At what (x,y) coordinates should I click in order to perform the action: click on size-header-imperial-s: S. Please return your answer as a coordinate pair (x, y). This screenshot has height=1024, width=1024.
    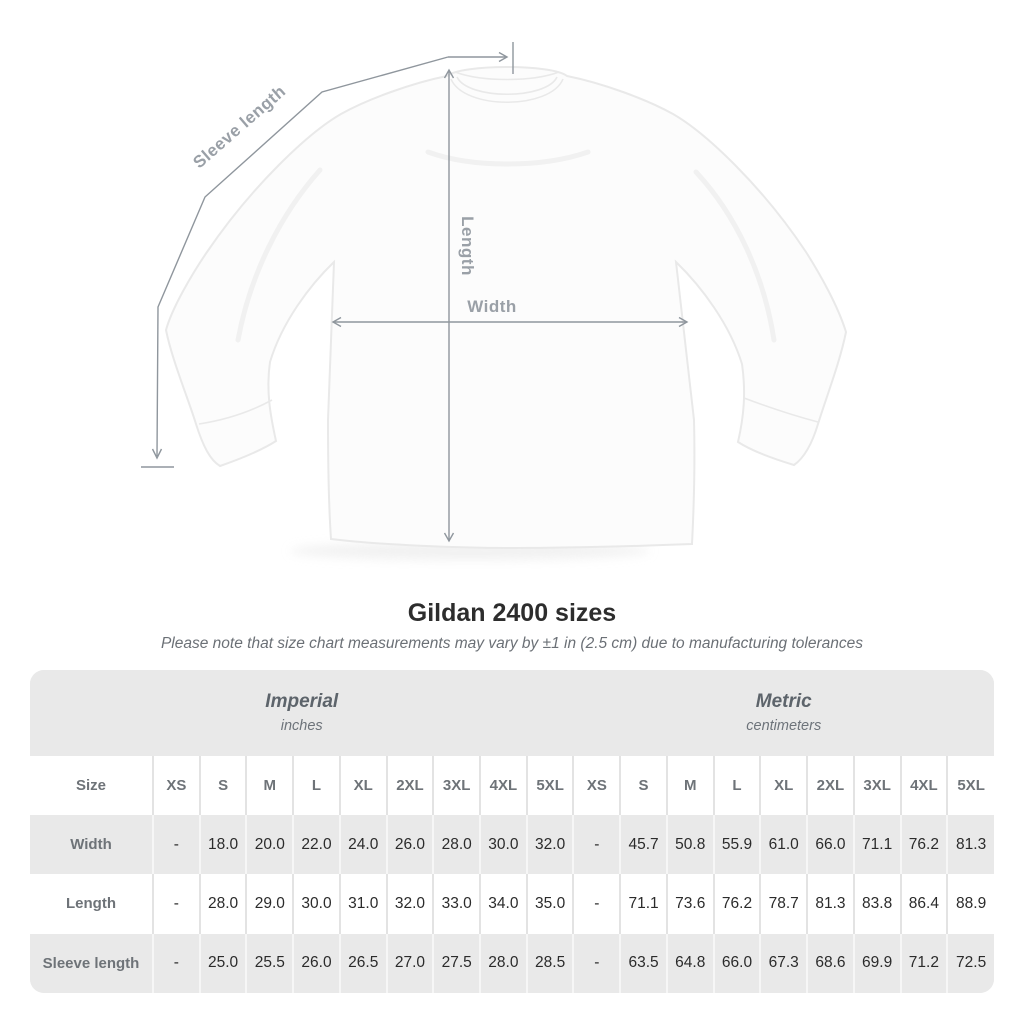
    Looking at the image, I should click on (222, 785).